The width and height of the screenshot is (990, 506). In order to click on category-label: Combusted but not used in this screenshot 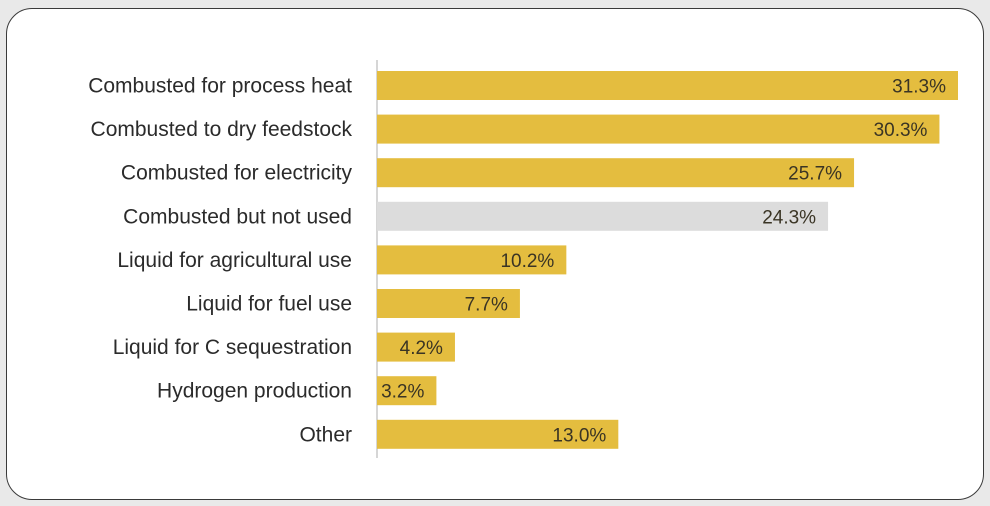, I will do `click(237, 216)`.